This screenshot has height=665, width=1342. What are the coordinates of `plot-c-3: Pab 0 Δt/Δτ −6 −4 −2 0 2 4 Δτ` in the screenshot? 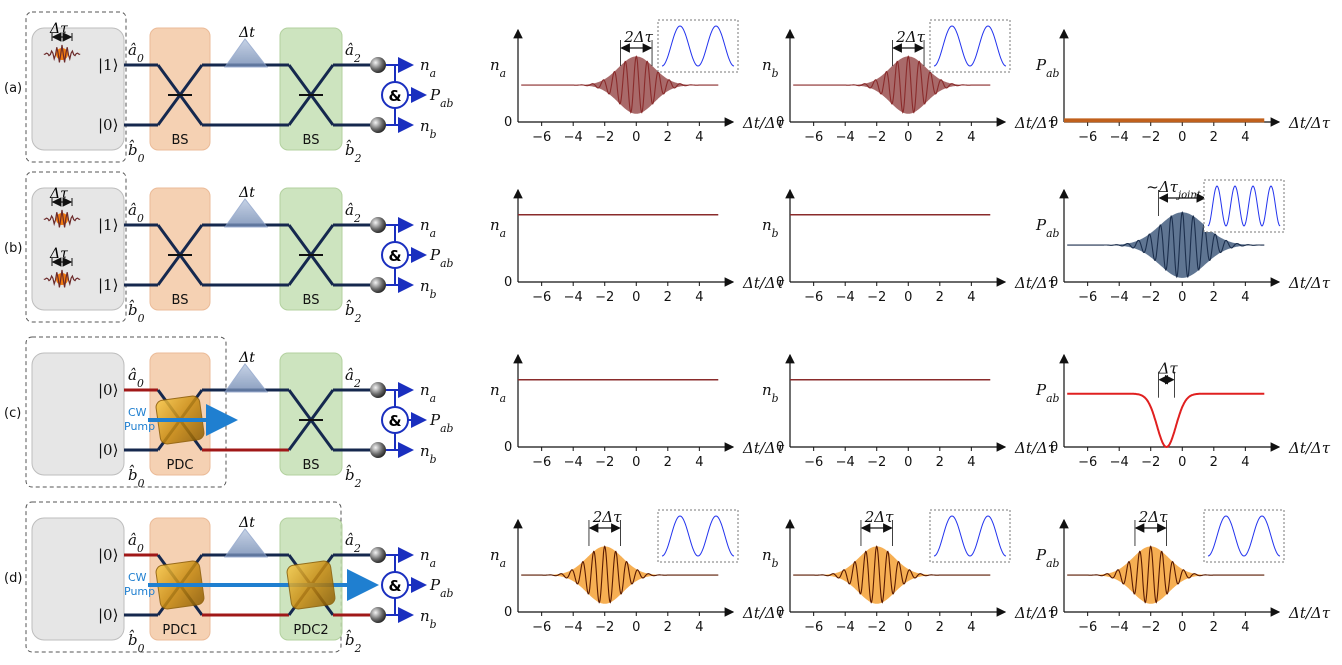 It's located at (1183, 411).